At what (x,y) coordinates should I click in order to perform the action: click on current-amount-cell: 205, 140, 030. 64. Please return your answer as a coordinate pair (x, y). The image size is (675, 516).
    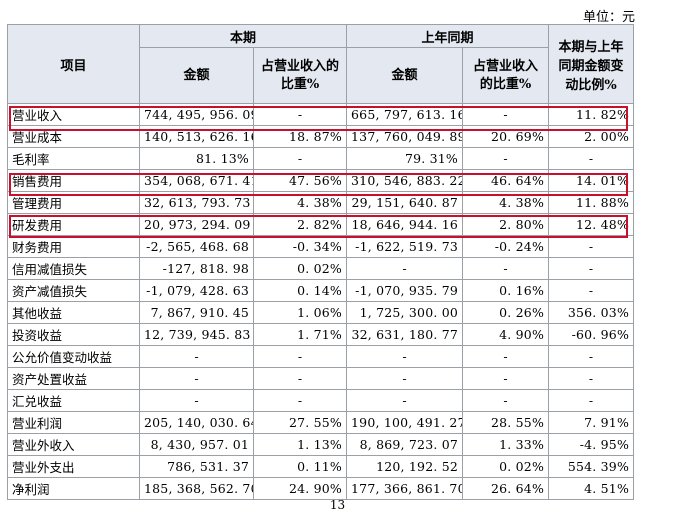
    Looking at the image, I should click on (196, 422).